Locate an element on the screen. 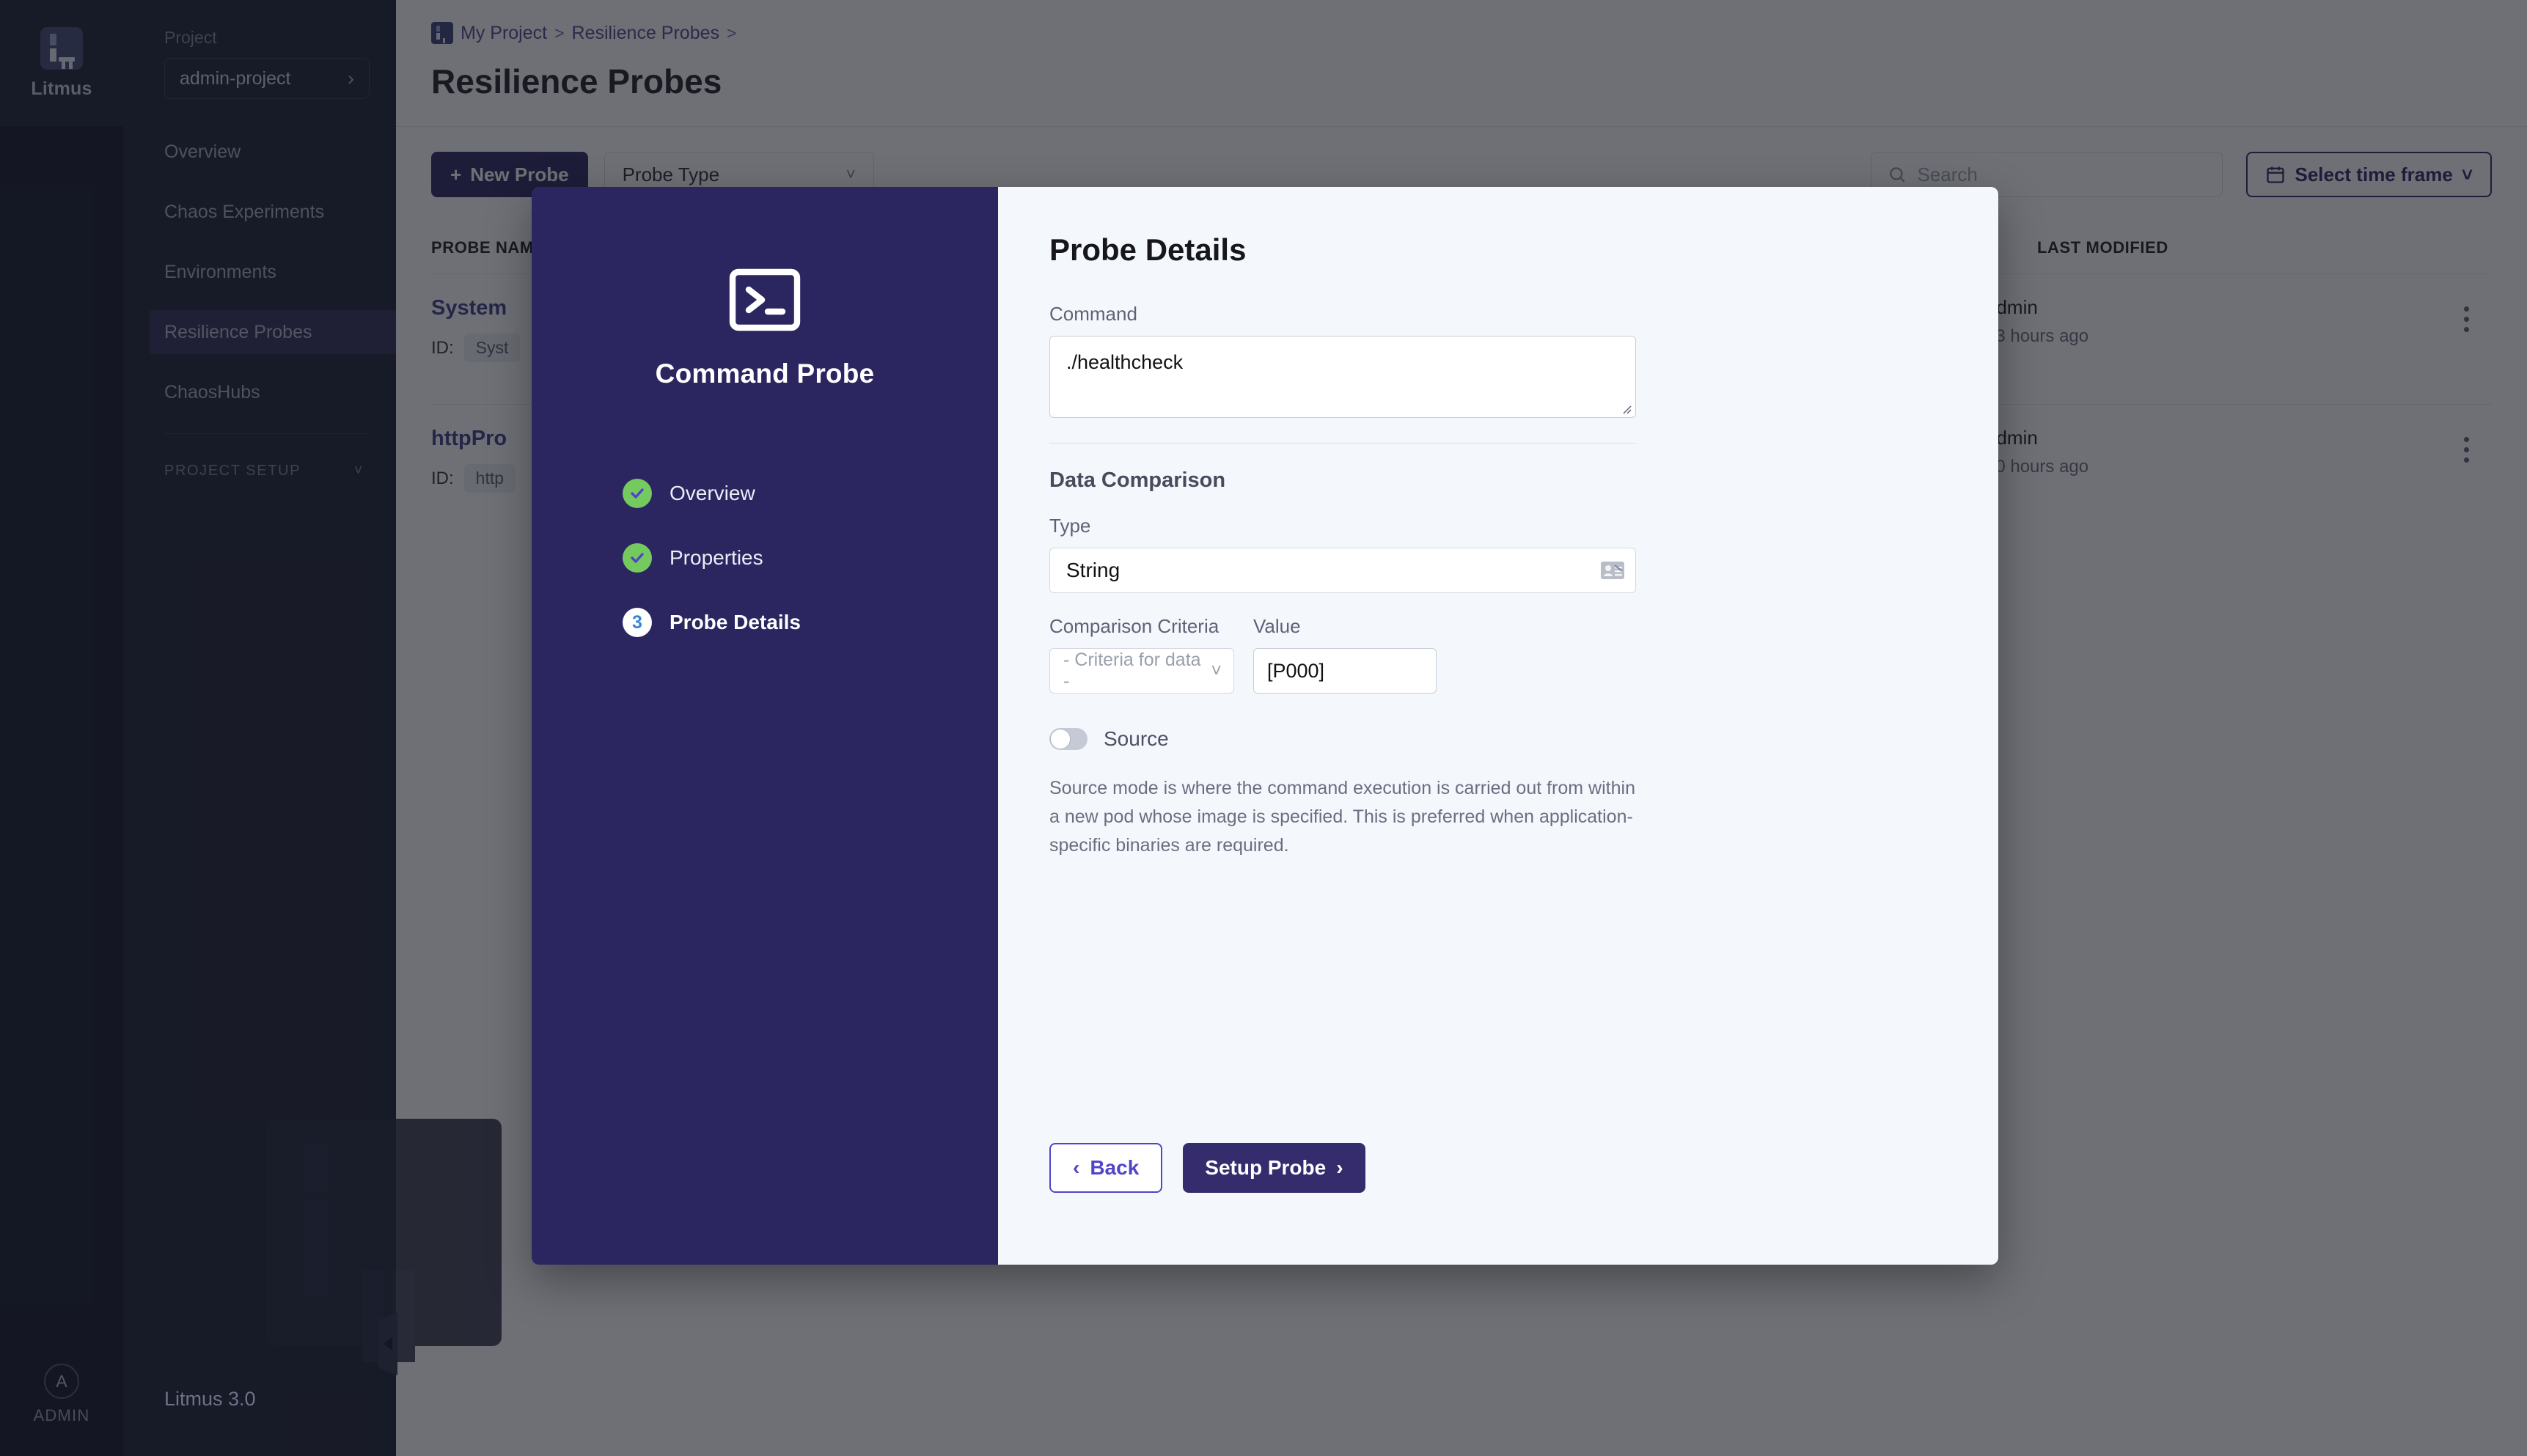 The image size is (2527, 1456). modal-sidebar-title: Command Probe is located at coordinates (765, 374).